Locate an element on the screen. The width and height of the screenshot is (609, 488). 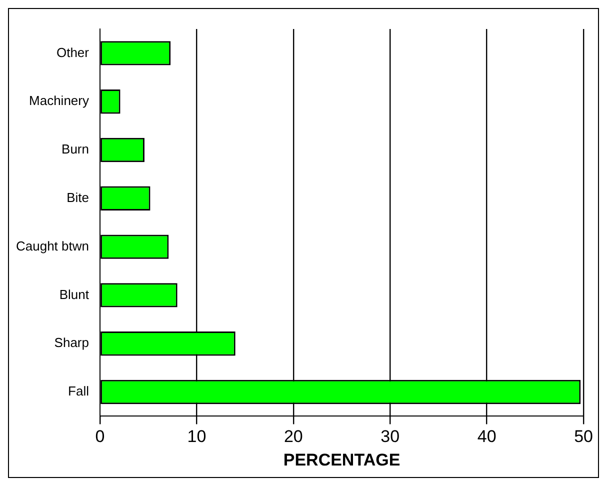
y-tick-label: Caught btwn is located at coordinates (52, 246).